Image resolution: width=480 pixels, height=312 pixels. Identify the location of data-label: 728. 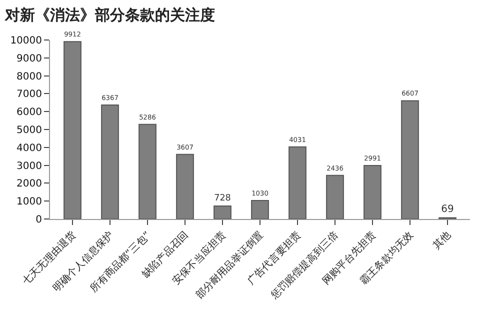
(223, 198).